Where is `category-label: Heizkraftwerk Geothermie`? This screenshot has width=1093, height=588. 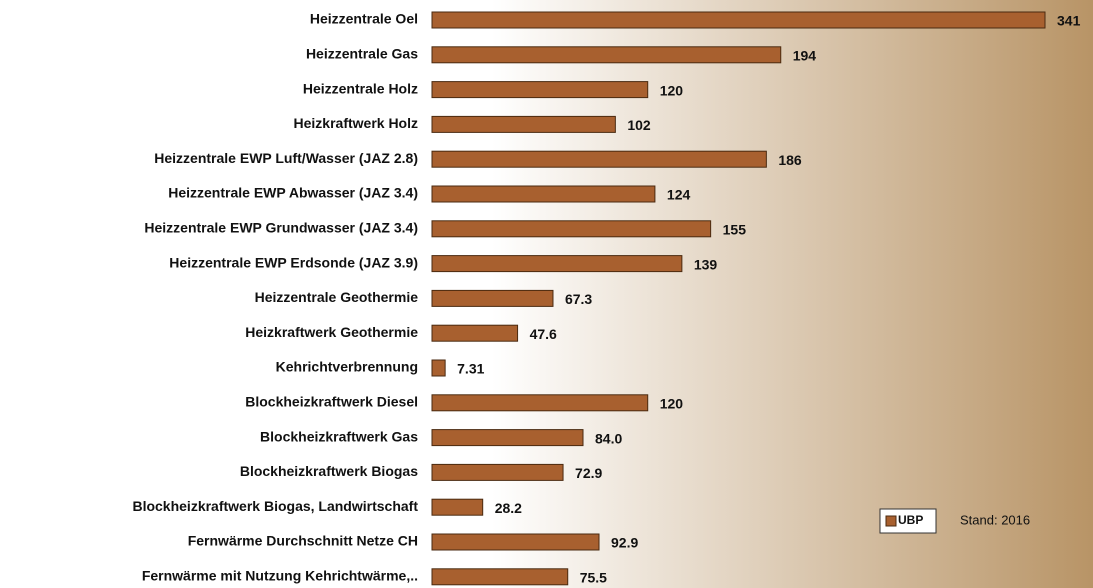 category-label: Heizkraftwerk Geothermie is located at coordinates (331, 332).